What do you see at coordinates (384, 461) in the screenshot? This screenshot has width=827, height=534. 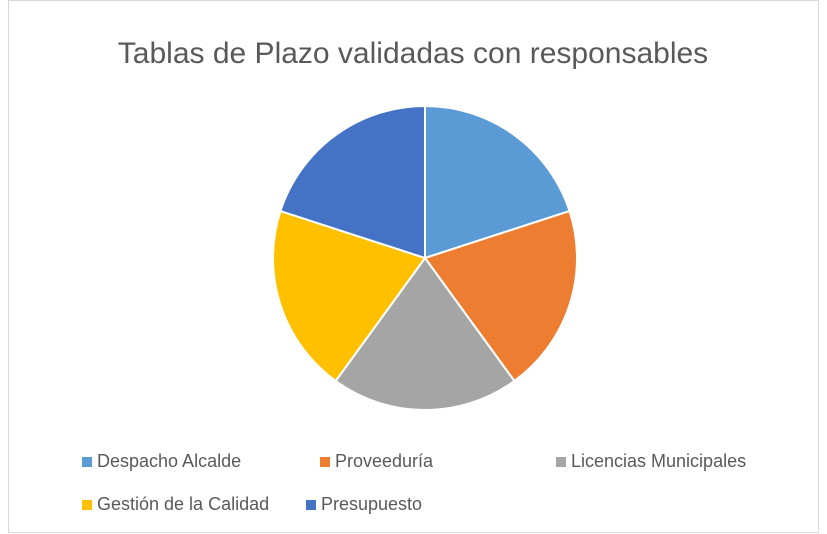 I see `legend-label: Proveeduría` at bounding box center [384, 461].